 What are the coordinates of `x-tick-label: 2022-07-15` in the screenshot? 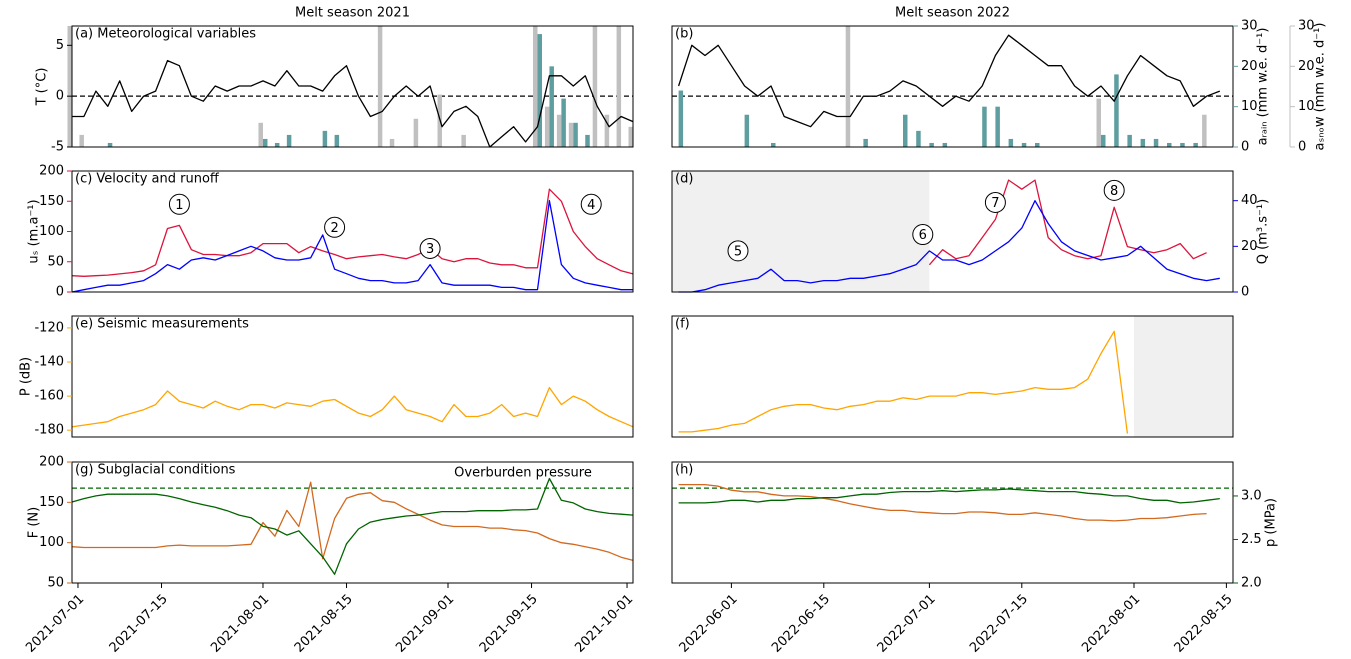 It's located at (999, 624).